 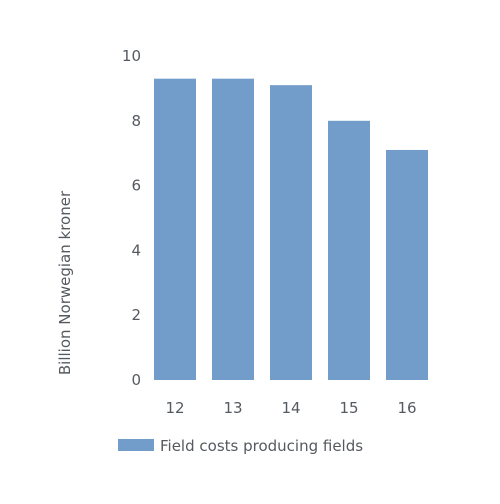 I want to click on legend-swatch, so click(x=136, y=445).